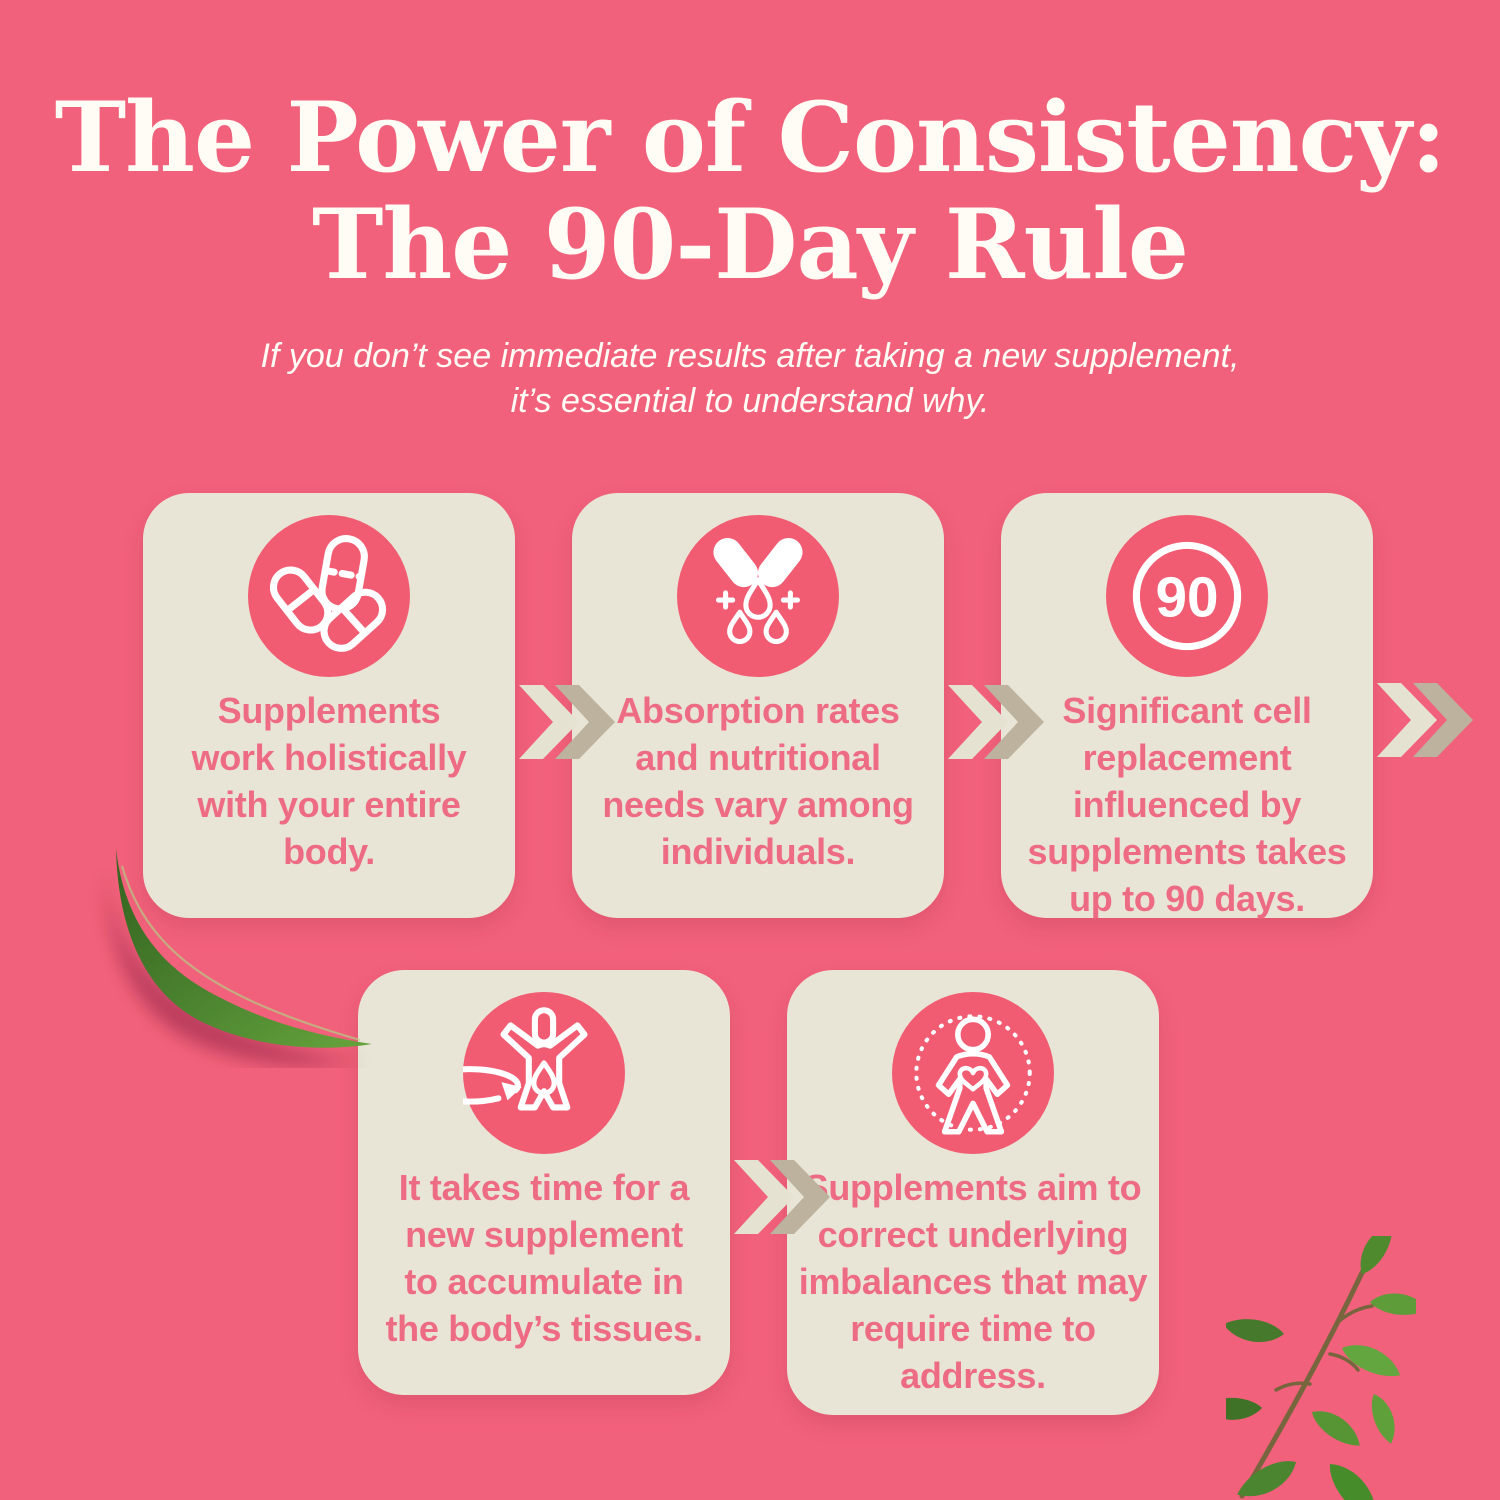 The image size is (1500, 1500). Describe the element at coordinates (1187, 851) in the screenshot. I see `card-text-line: supplements takes` at that location.